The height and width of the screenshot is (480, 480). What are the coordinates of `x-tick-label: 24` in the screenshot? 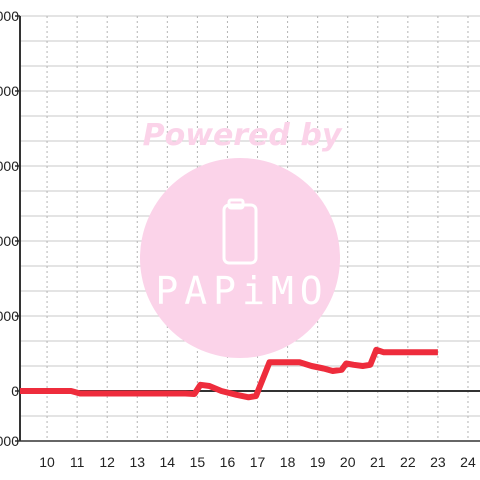 It's located at (468, 462).